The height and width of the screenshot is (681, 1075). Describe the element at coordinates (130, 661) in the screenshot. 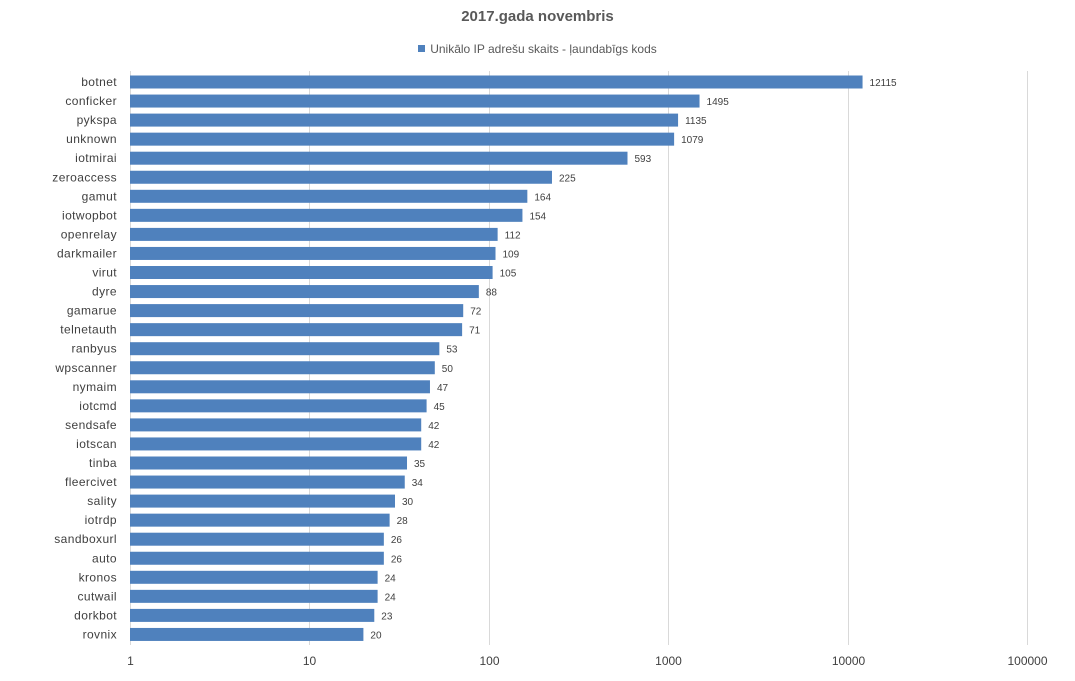

I see `x-tick-label: 1` at that location.